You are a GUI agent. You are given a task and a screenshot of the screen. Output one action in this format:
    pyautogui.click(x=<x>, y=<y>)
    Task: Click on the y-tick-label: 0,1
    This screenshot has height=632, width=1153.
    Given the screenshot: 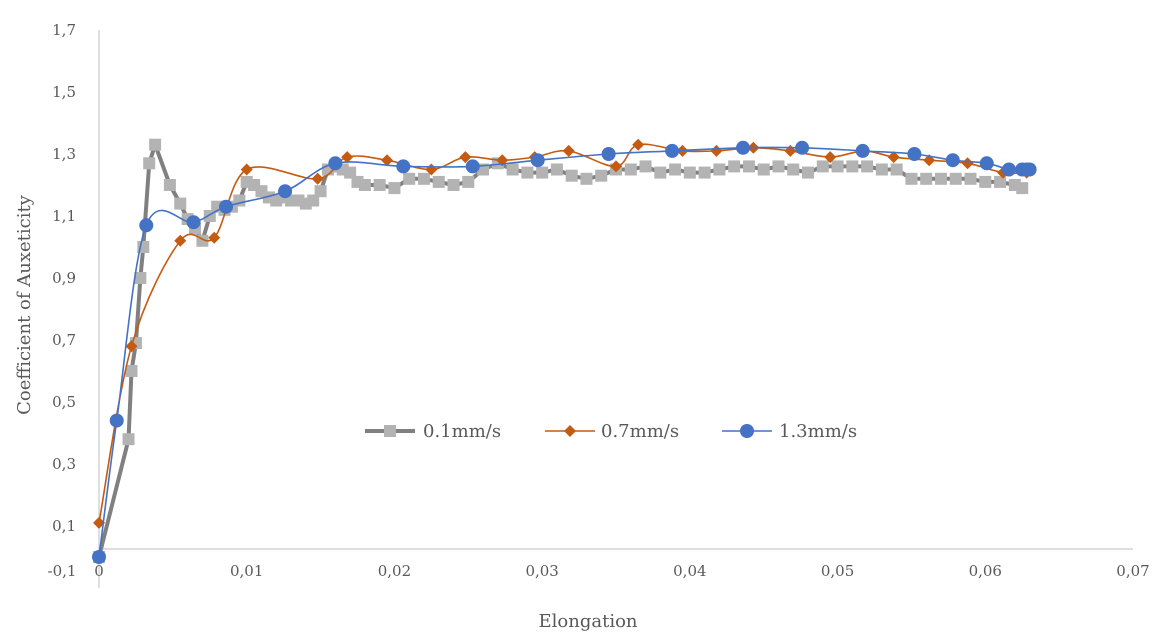 What is the action you would take?
    pyautogui.click(x=64, y=526)
    